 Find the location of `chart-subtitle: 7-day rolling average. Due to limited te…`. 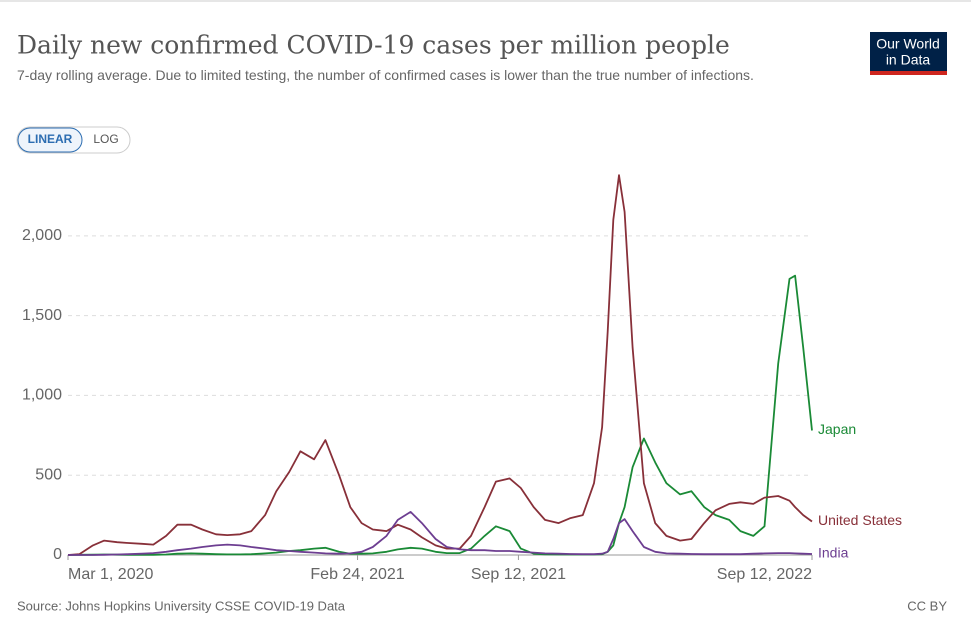

chart-subtitle: 7-day rolling average. Due to limited te… is located at coordinates (385, 75).